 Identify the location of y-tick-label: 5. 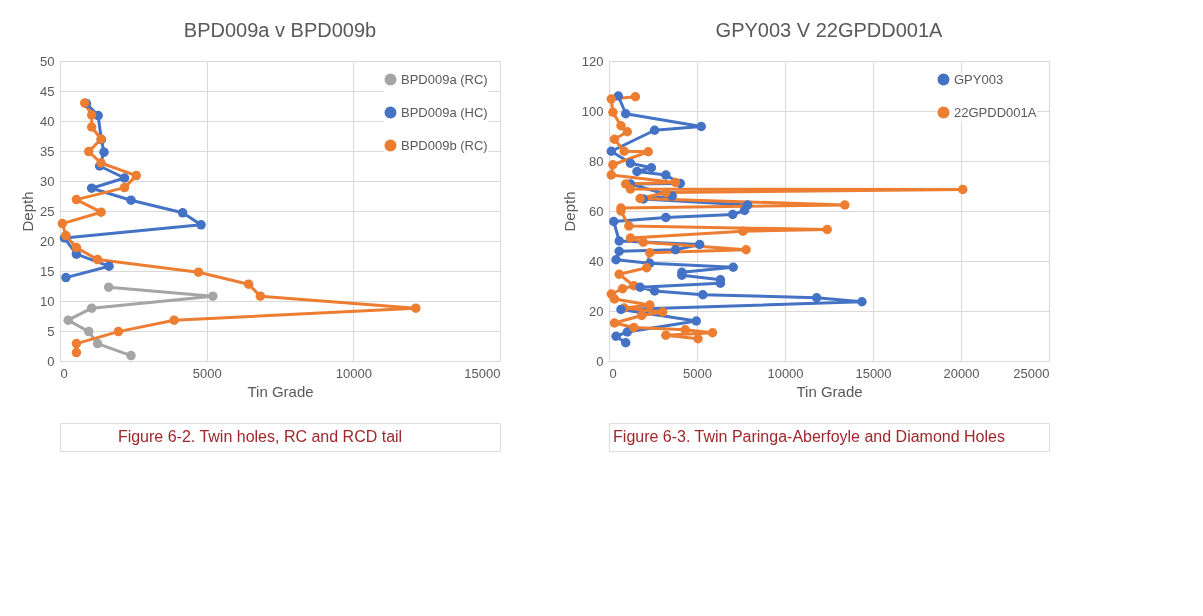
(51, 331).